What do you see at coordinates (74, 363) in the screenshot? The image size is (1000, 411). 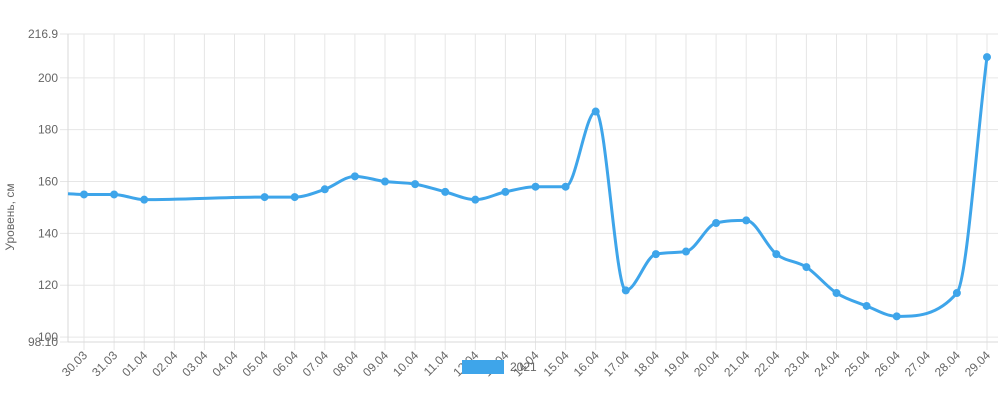 I see `x-tick-label: 30.03` at bounding box center [74, 363].